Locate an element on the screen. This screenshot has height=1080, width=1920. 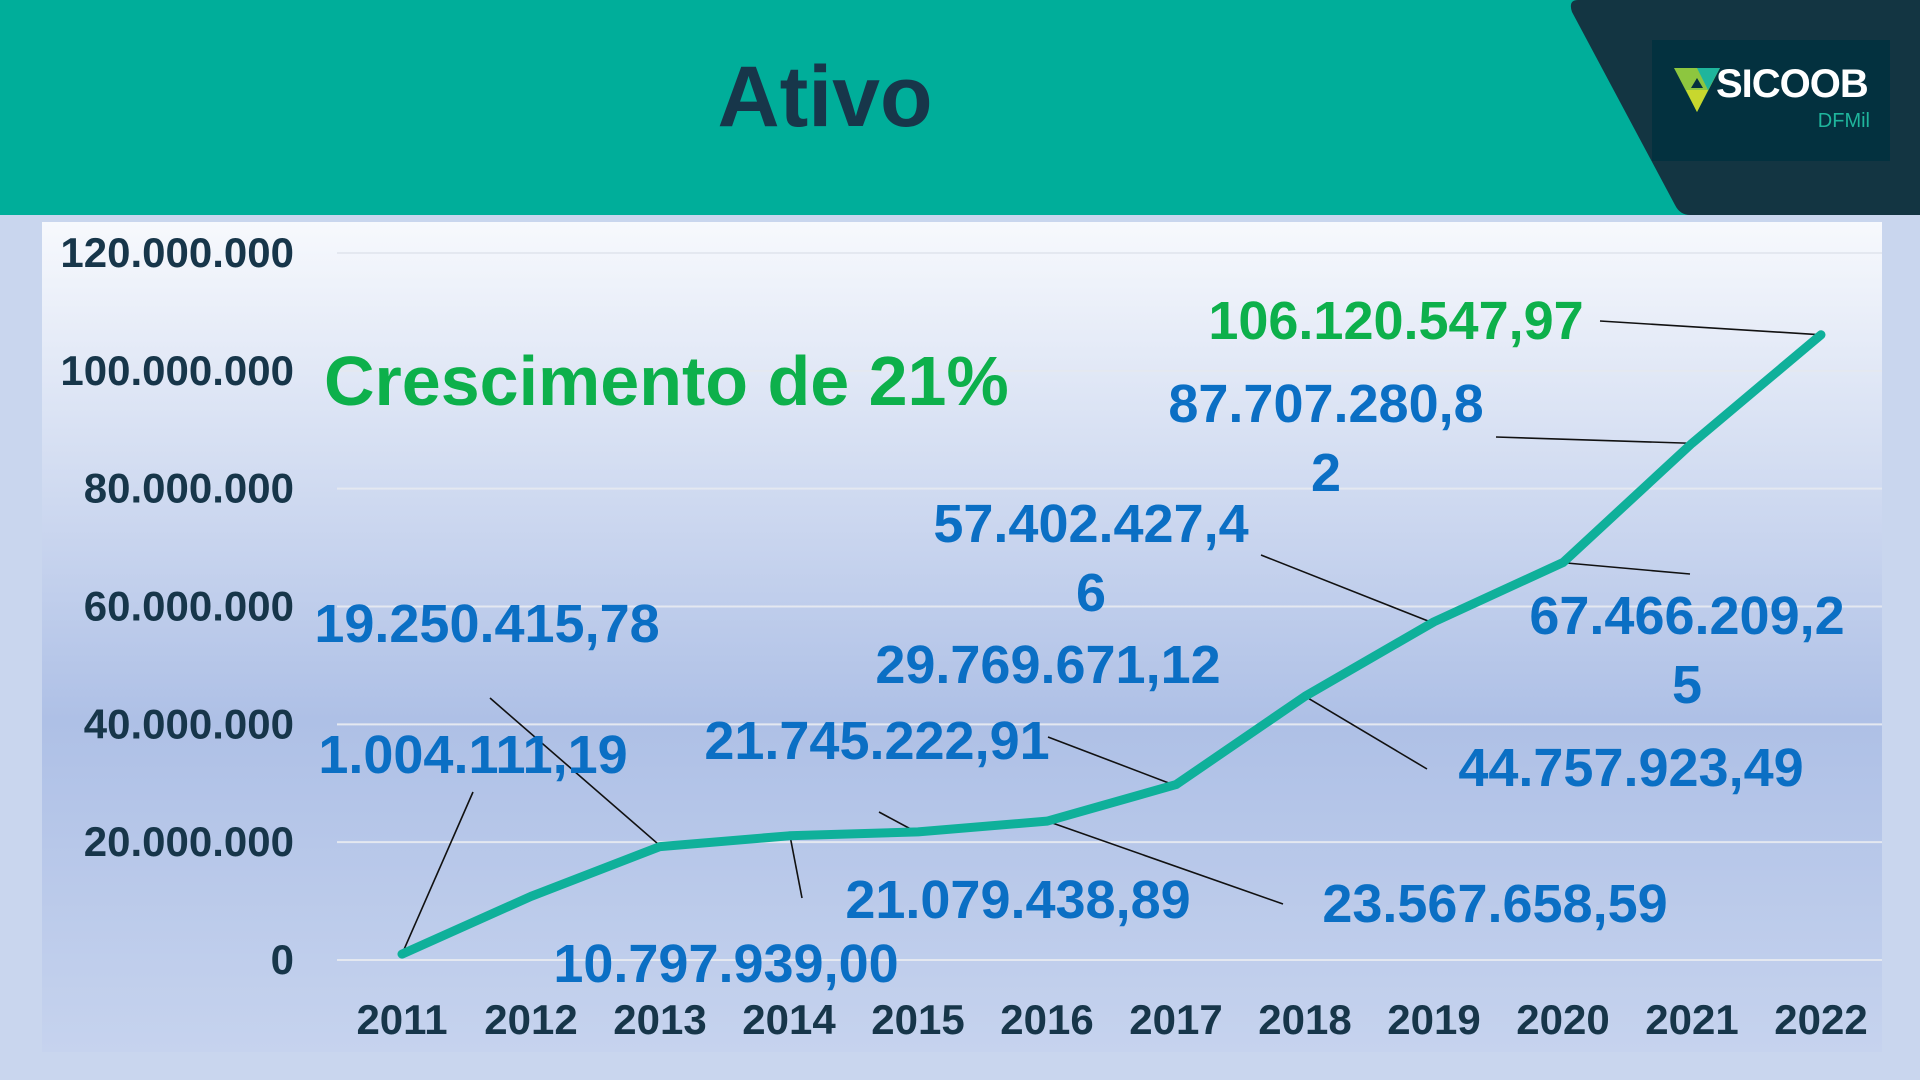
data-label: 106.120.547,97 is located at coordinates (1395, 321).